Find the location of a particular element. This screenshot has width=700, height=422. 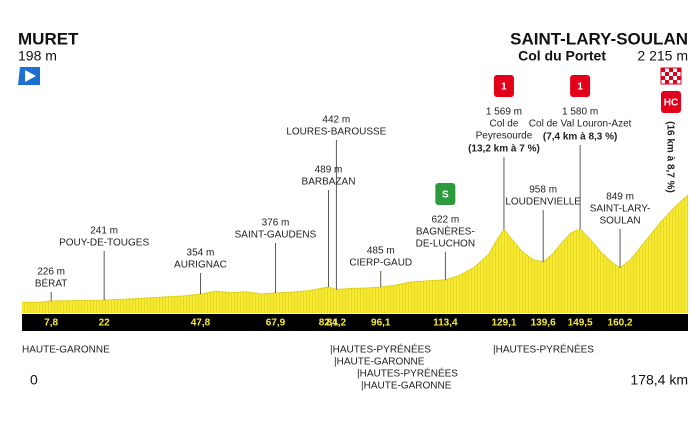

place-name: POUY-DE-TOUGES is located at coordinates (104, 243).